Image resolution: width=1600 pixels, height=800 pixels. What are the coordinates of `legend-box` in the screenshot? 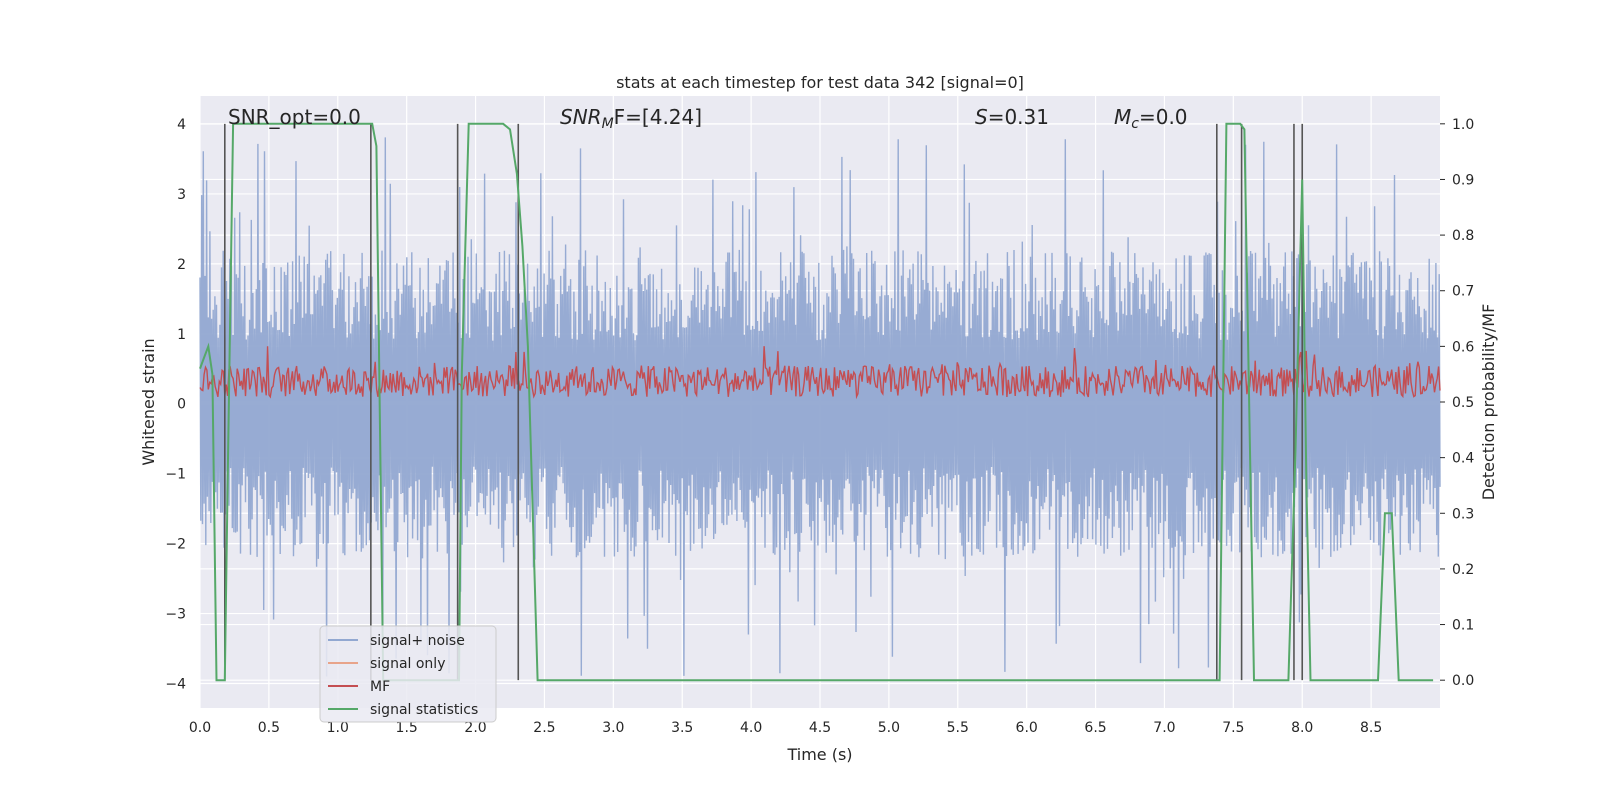 It's located at (408, 674).